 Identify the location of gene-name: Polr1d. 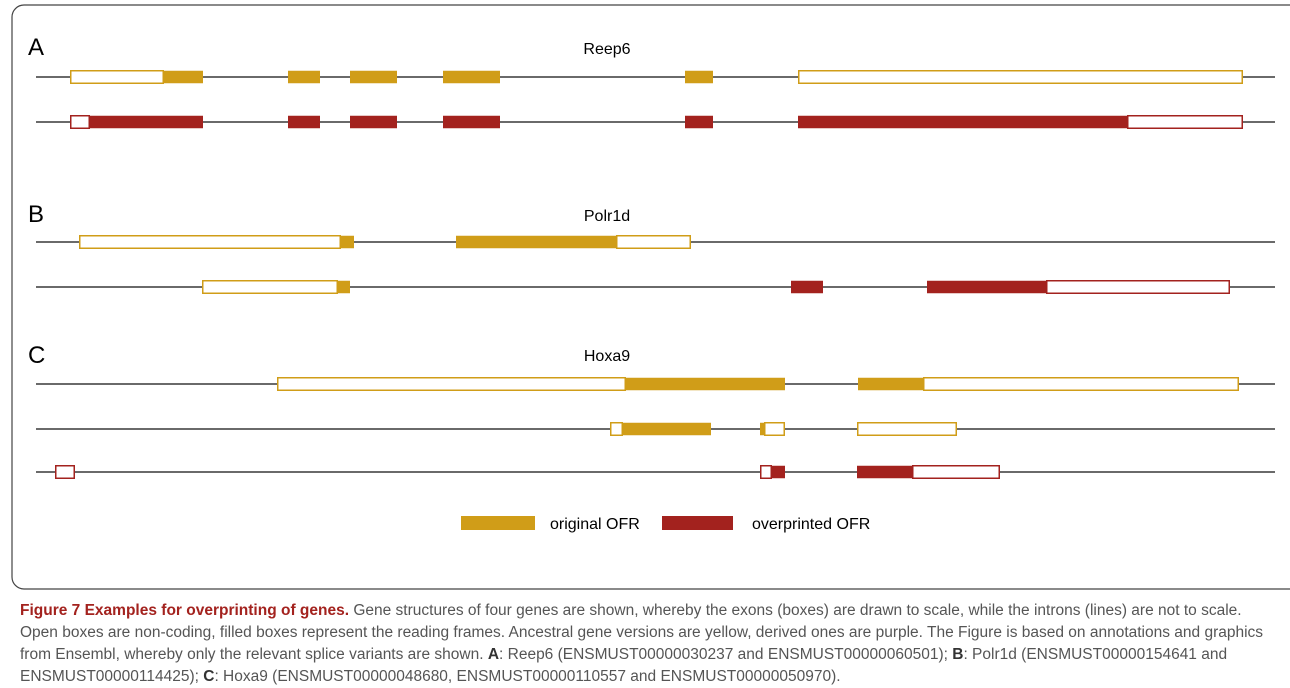
(607, 216).